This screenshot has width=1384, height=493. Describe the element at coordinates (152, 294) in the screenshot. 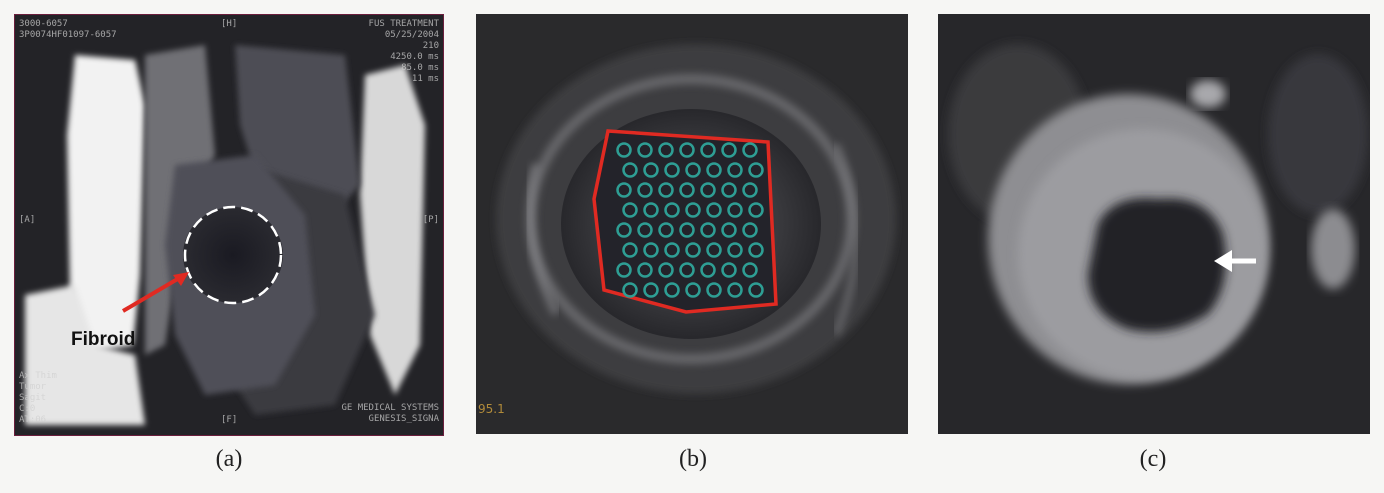

I see `fibroid-pointer-arrow` at that location.